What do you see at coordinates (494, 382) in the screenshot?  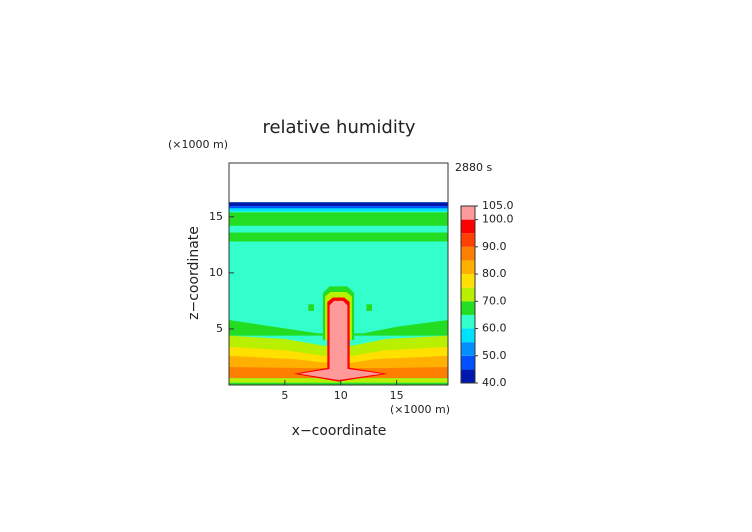 I see `colorbar-tick-label: 40.0` at bounding box center [494, 382].